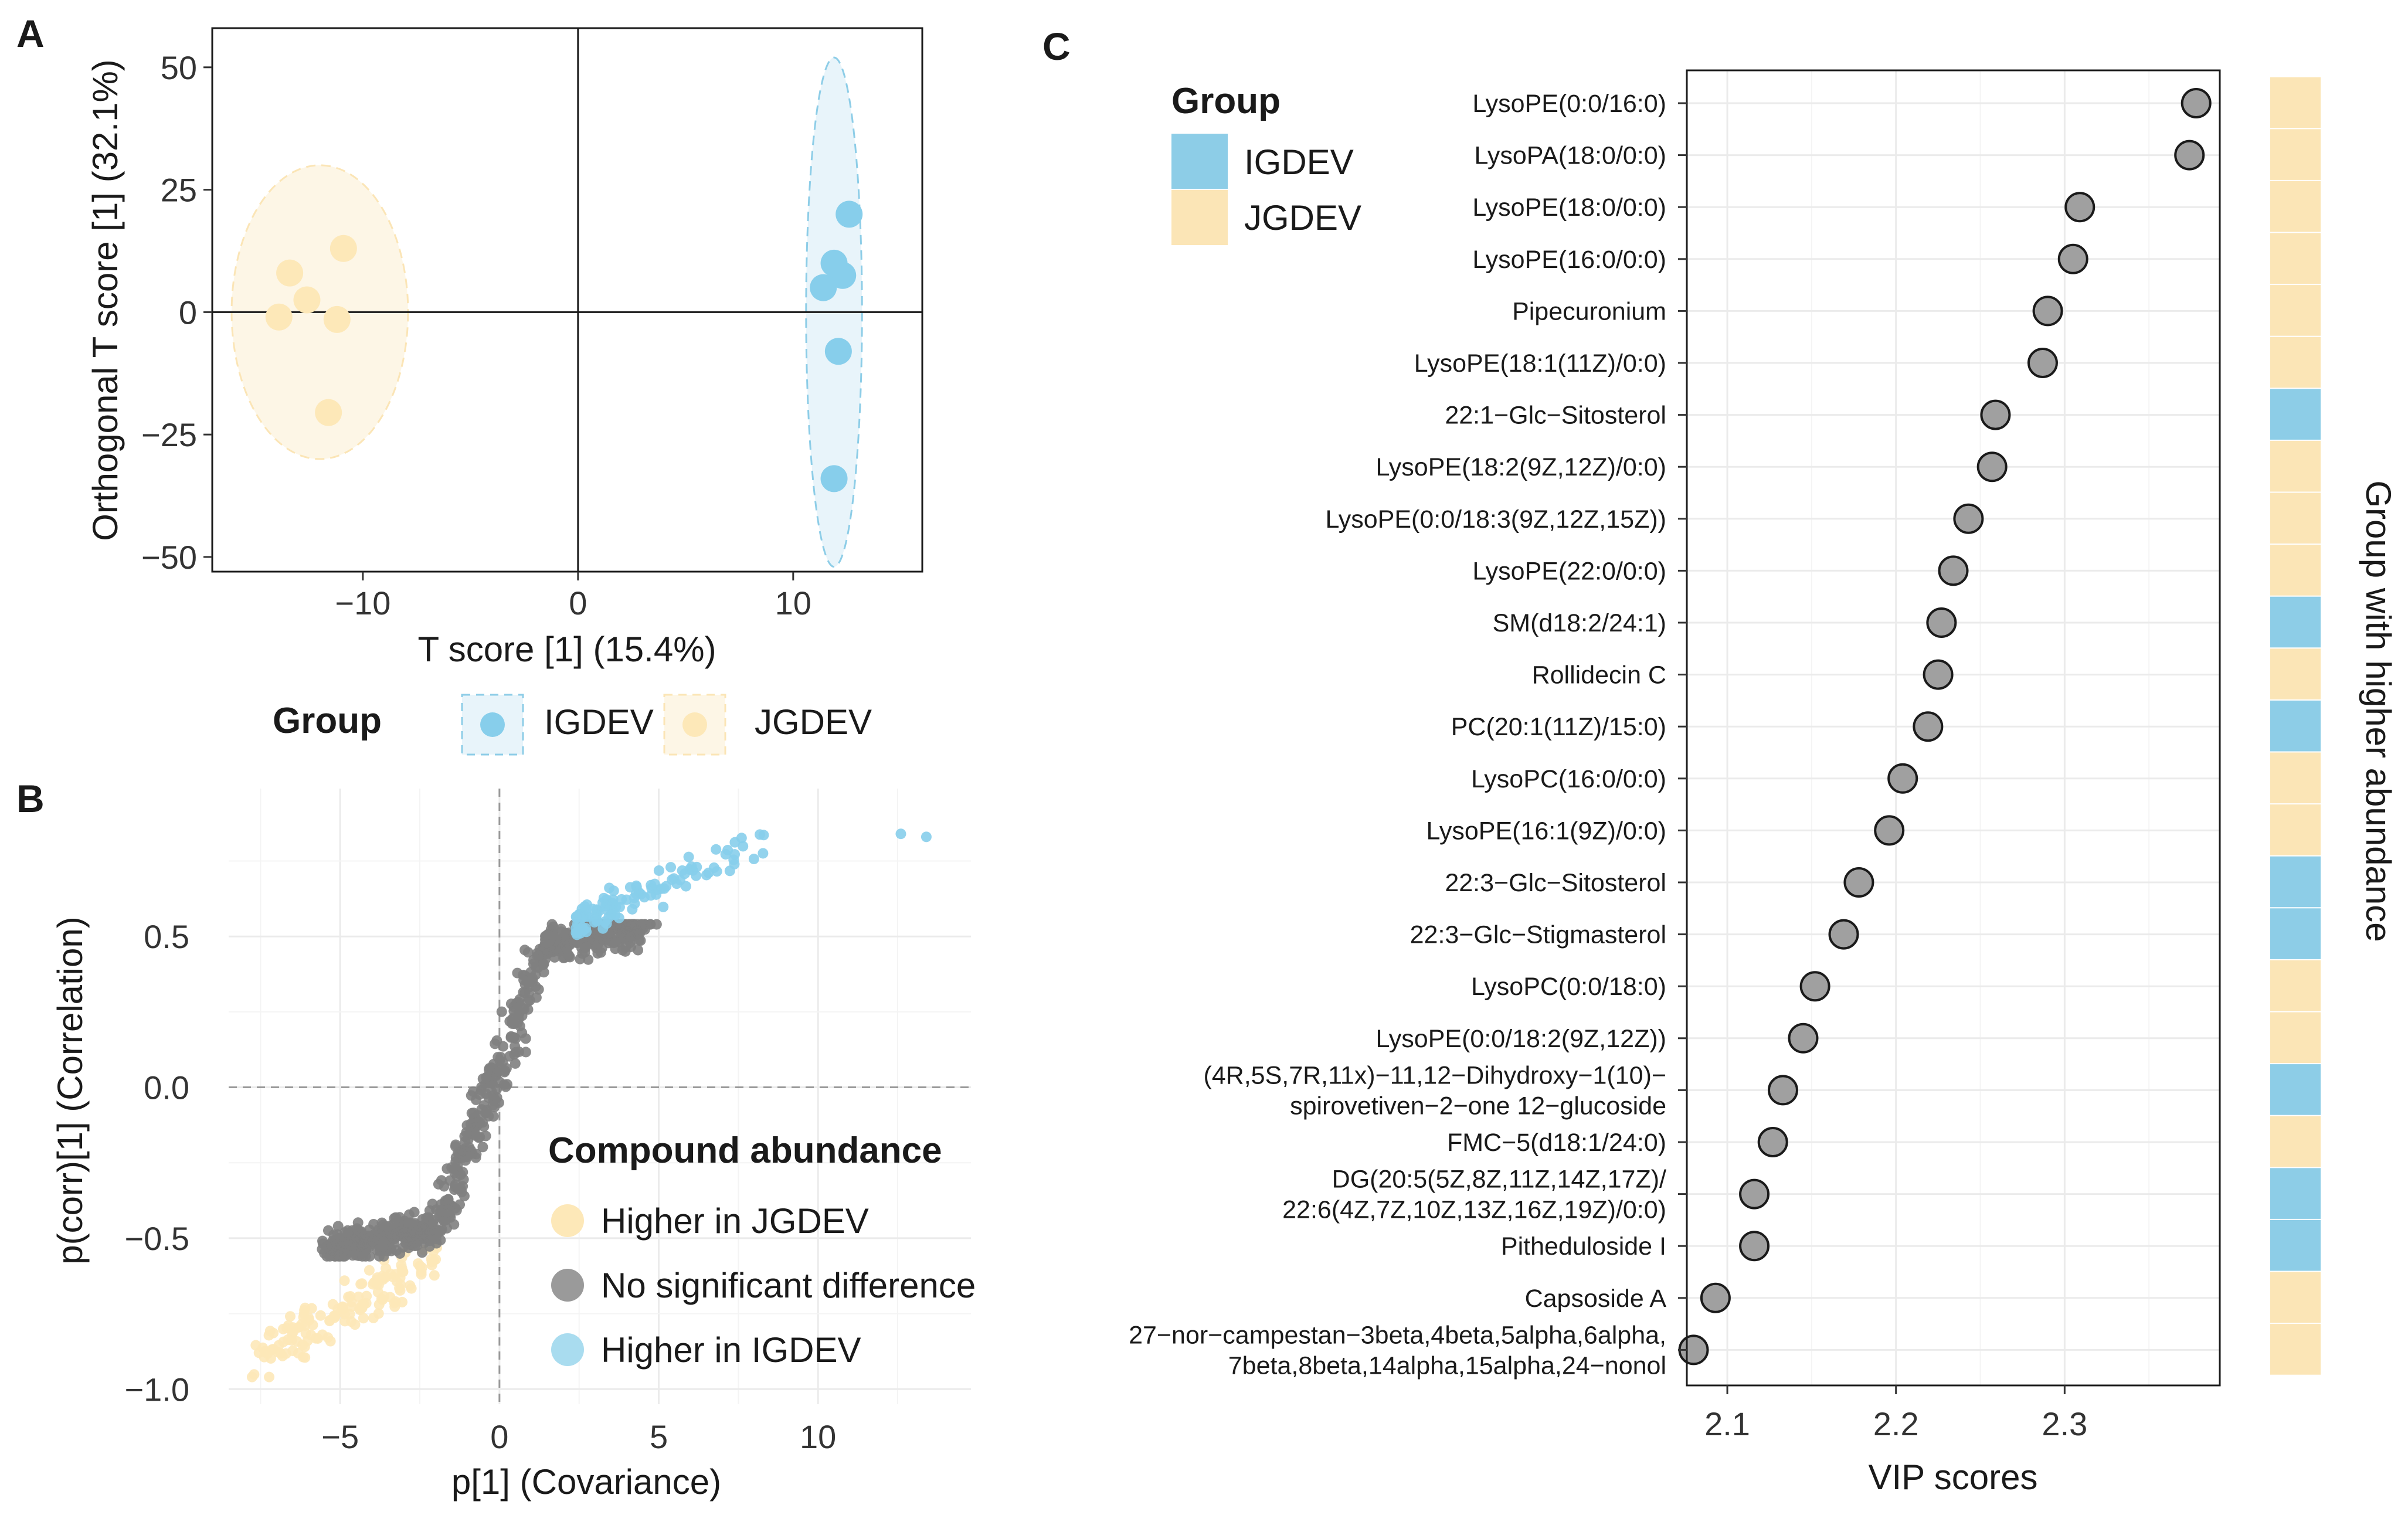 This screenshot has width=2408, height=1515. What do you see at coordinates (166, 937) in the screenshot?
I see `panel-b-y-tick-label: 0.5` at bounding box center [166, 937].